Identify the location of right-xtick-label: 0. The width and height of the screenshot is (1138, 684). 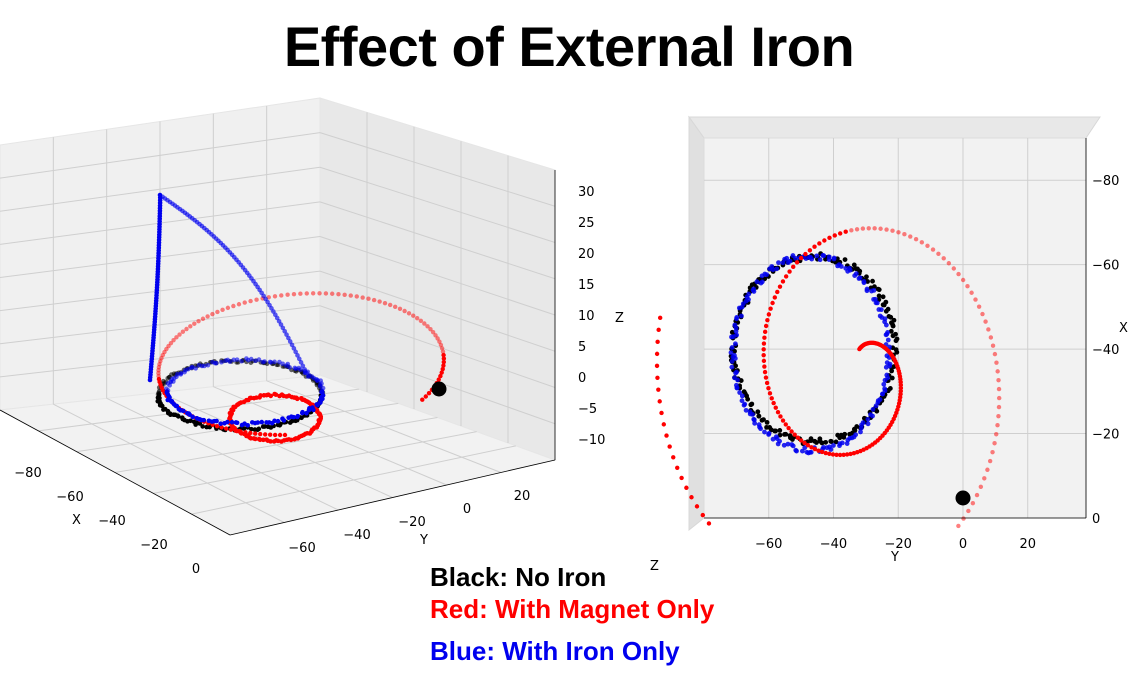
(963, 544).